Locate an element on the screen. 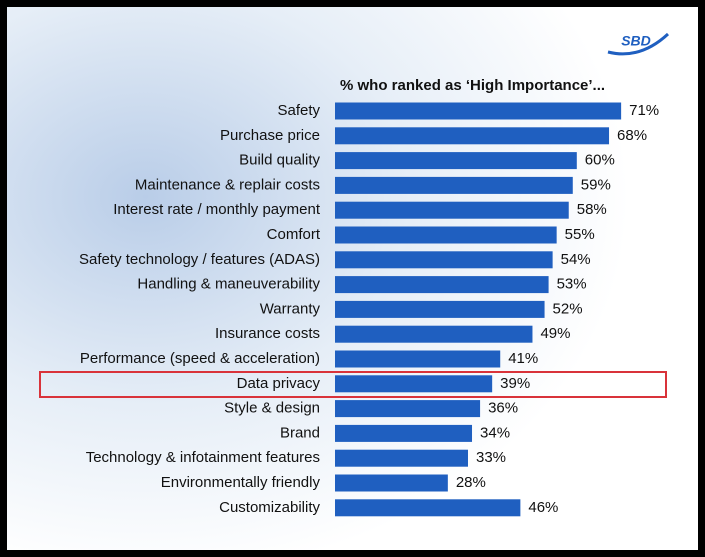 This screenshot has height=557, width=705. category-label: Handling & maneuverability is located at coordinates (228, 284).